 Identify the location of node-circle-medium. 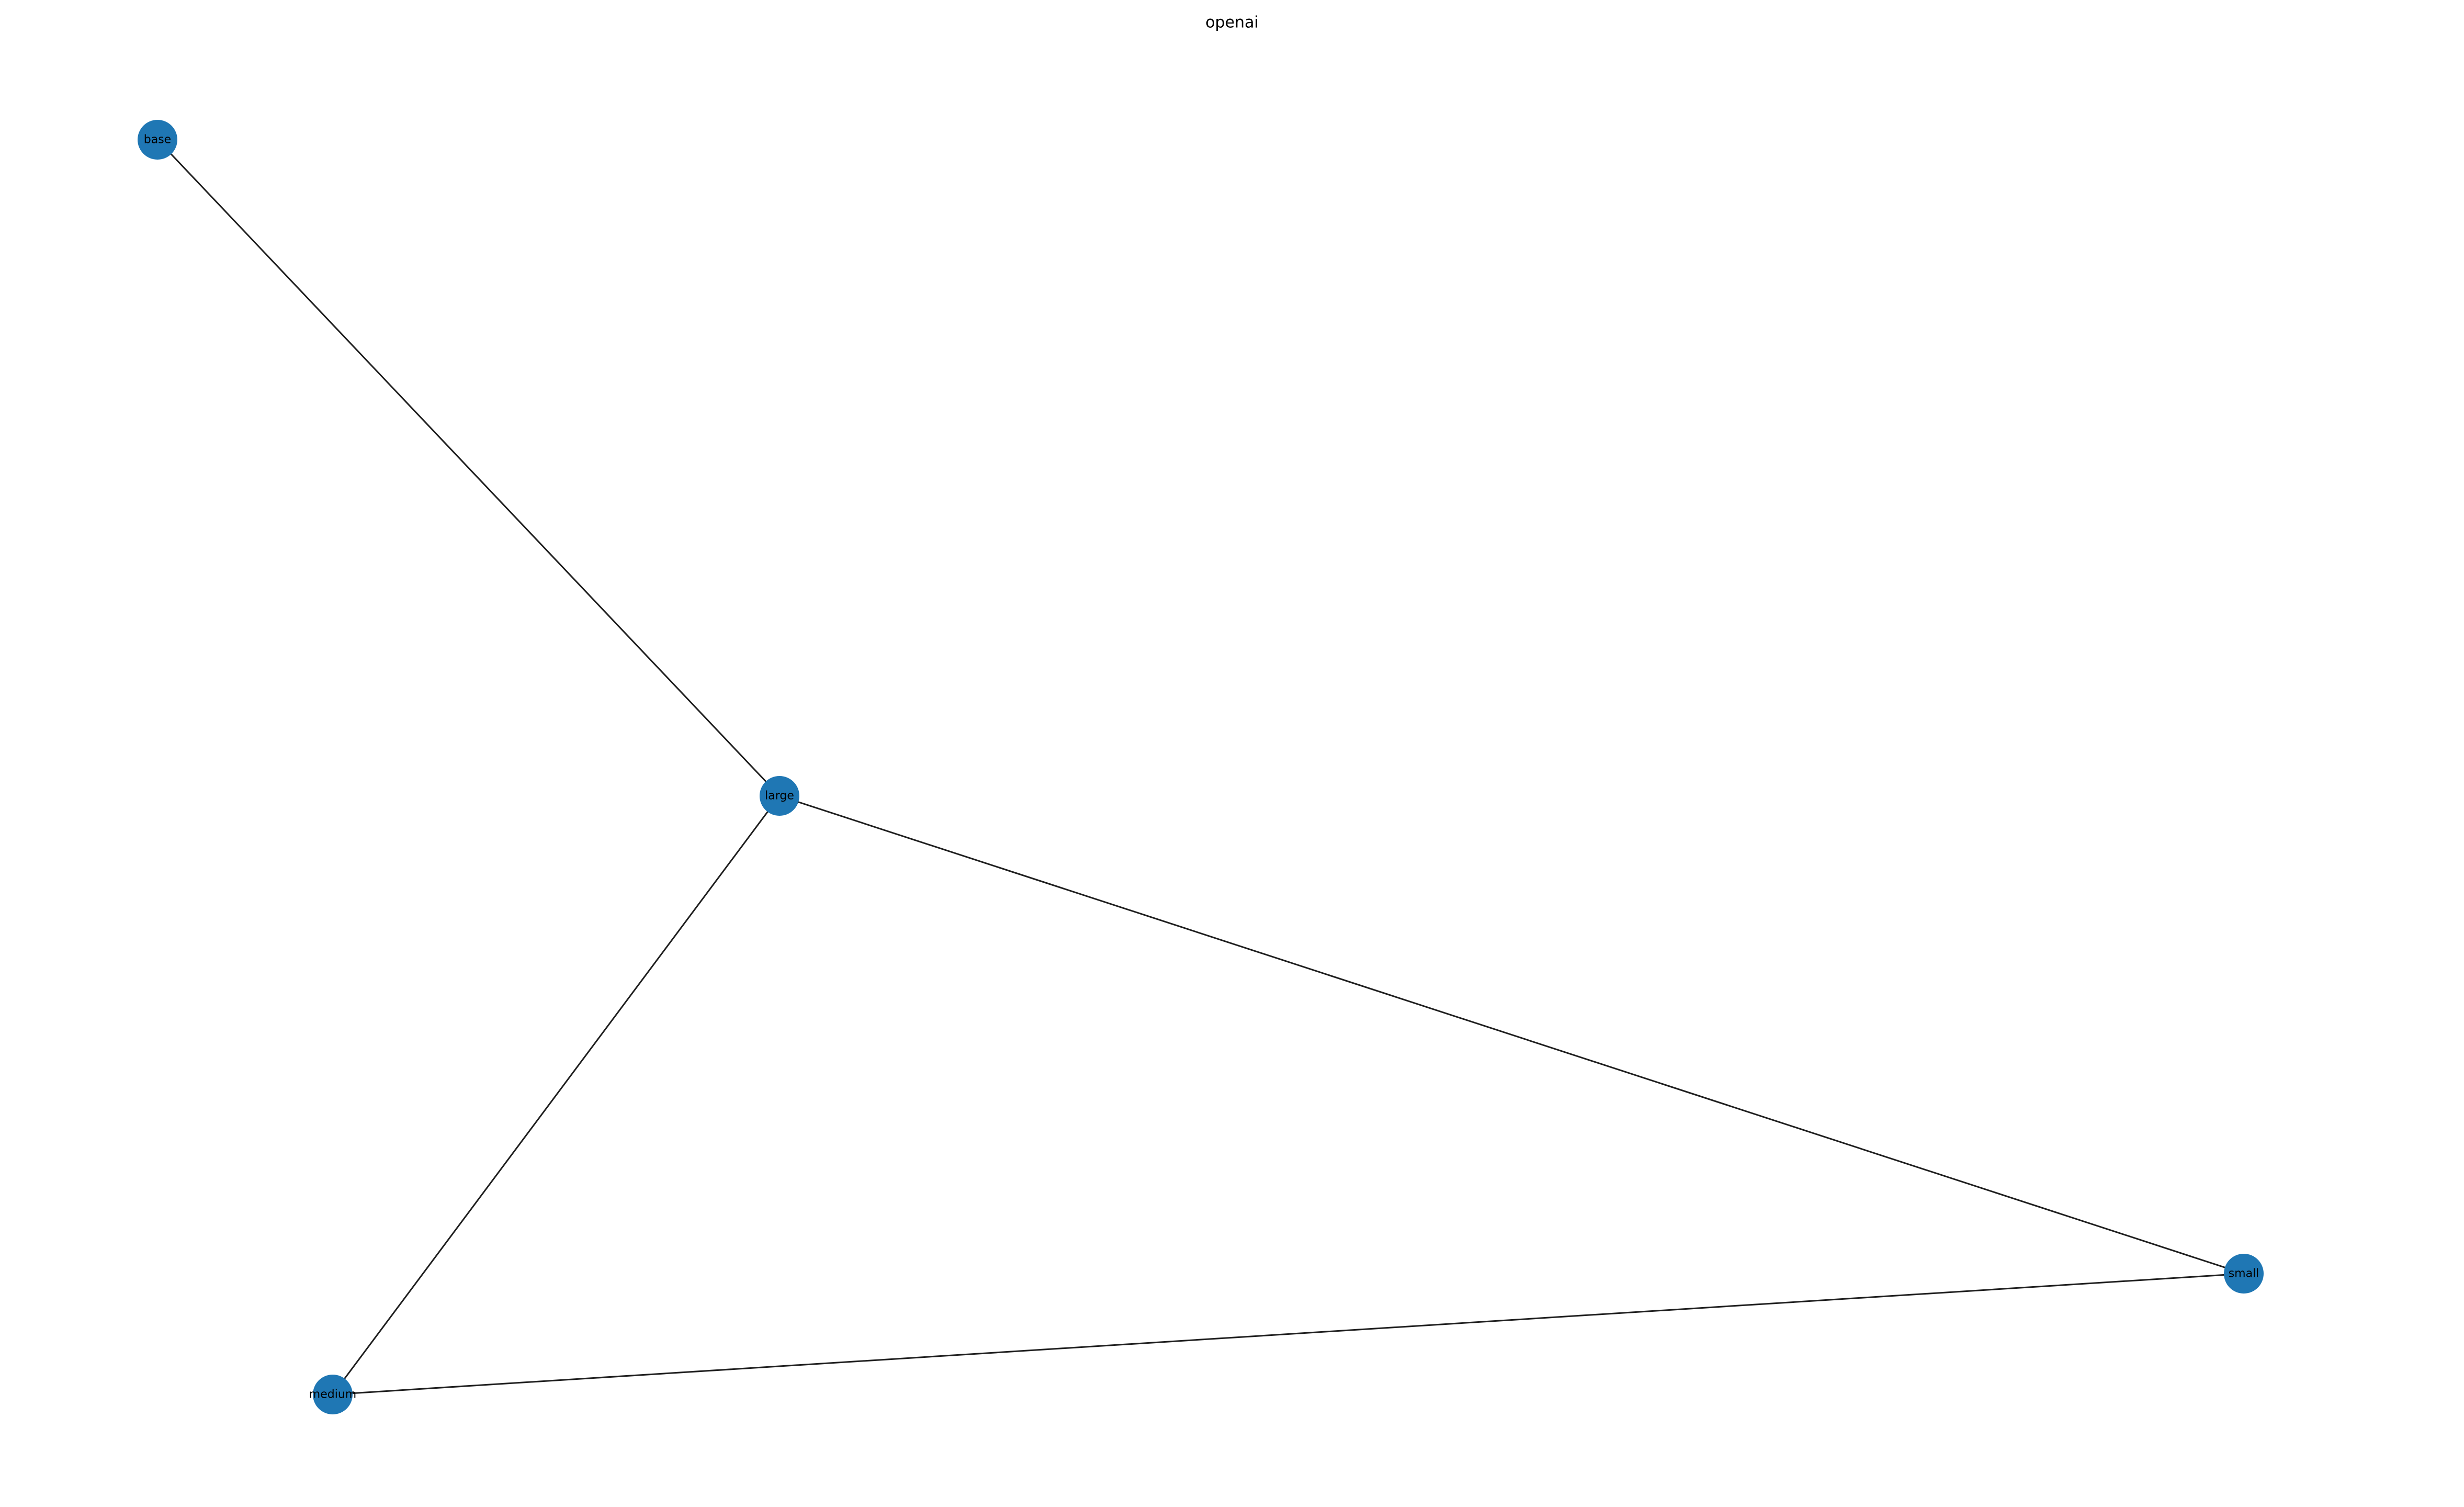
(333, 1394).